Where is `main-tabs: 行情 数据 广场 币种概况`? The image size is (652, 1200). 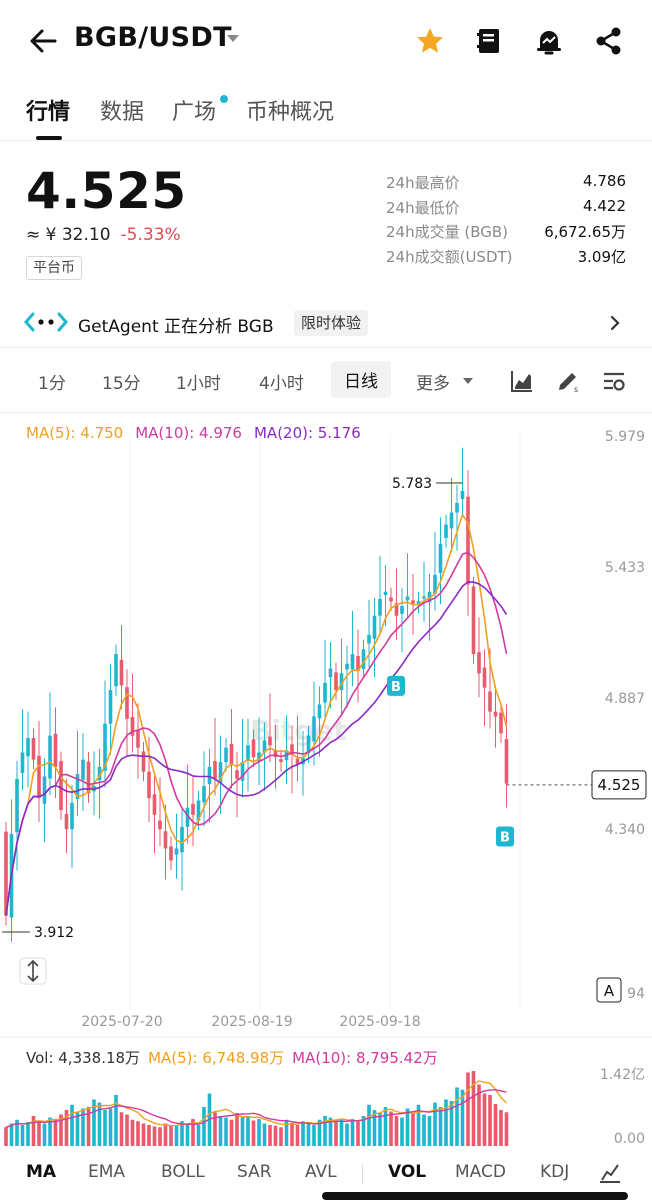
main-tabs: 行情 数据 广场 币种概况 is located at coordinates (326, 114).